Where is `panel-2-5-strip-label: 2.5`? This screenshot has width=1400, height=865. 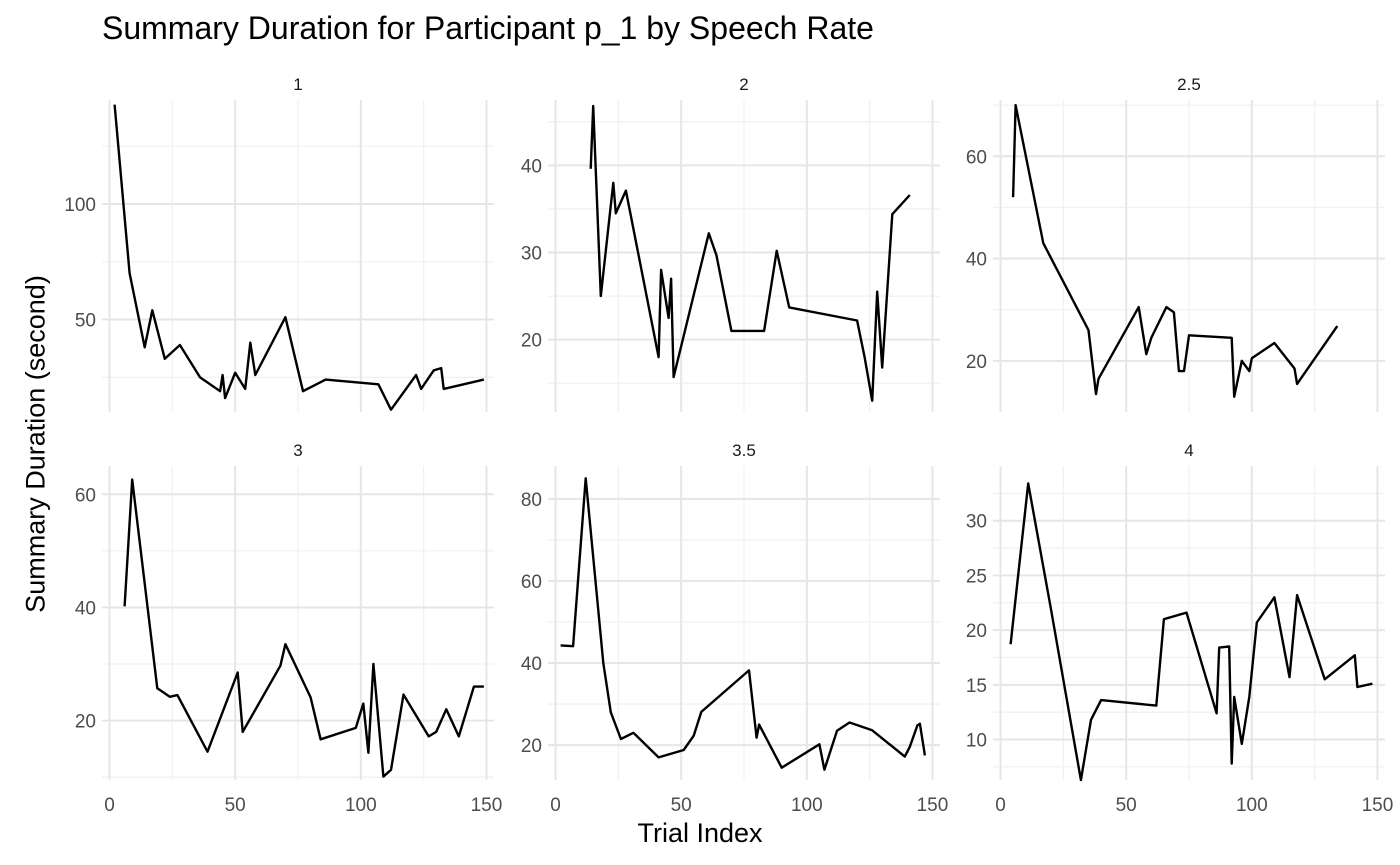 panel-2-5-strip-label: 2.5 is located at coordinates (1189, 84).